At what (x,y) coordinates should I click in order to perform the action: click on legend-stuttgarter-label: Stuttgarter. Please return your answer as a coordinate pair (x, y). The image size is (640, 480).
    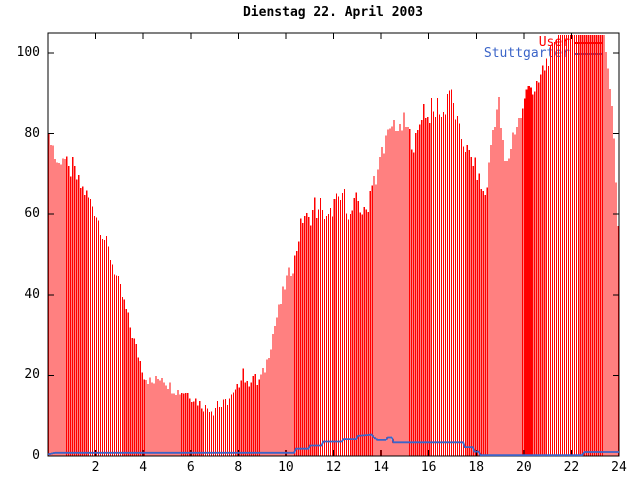
    Looking at the image, I should click on (526, 53).